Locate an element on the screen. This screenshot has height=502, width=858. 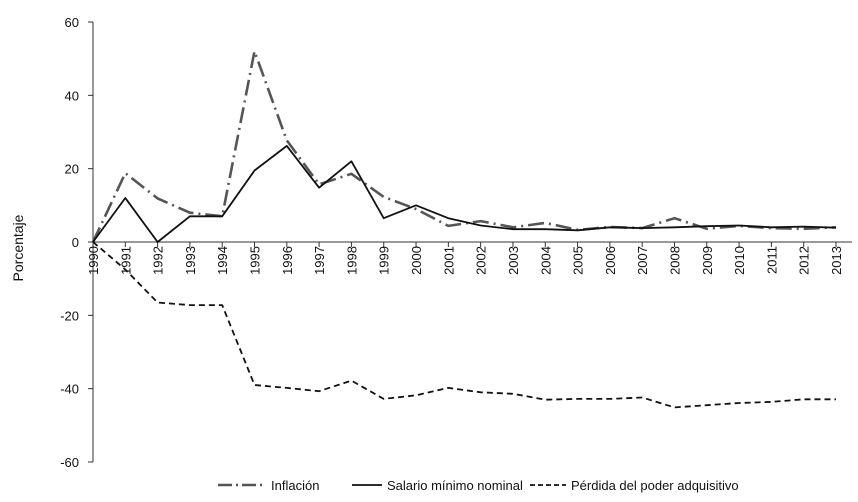
x-tick-label: 2008 is located at coordinates (674, 260).